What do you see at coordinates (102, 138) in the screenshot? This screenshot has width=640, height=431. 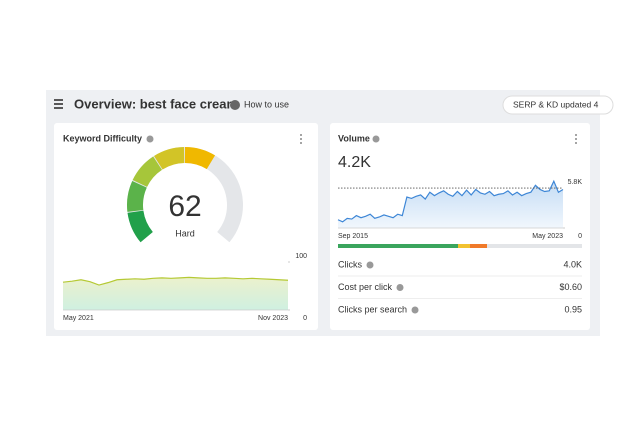 I see `kd-title: Keyword Difficulty` at bounding box center [102, 138].